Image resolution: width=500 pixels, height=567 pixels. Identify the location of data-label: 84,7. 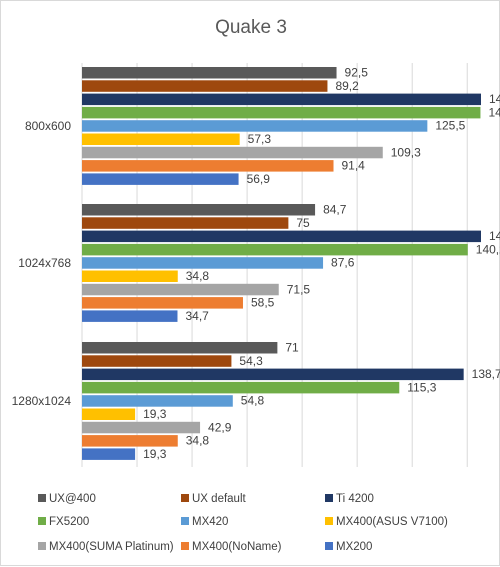
(335, 210).